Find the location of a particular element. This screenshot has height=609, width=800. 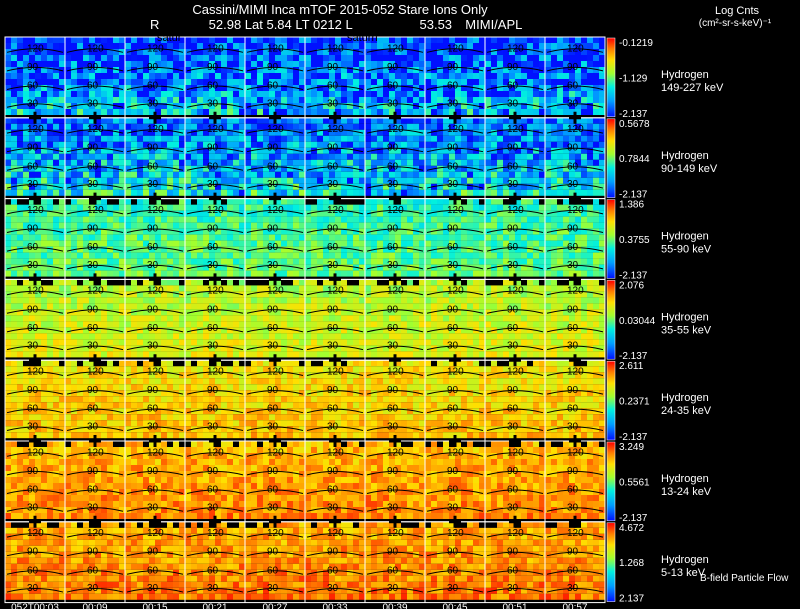

subtitle-r-label: R is located at coordinates (155, 24).